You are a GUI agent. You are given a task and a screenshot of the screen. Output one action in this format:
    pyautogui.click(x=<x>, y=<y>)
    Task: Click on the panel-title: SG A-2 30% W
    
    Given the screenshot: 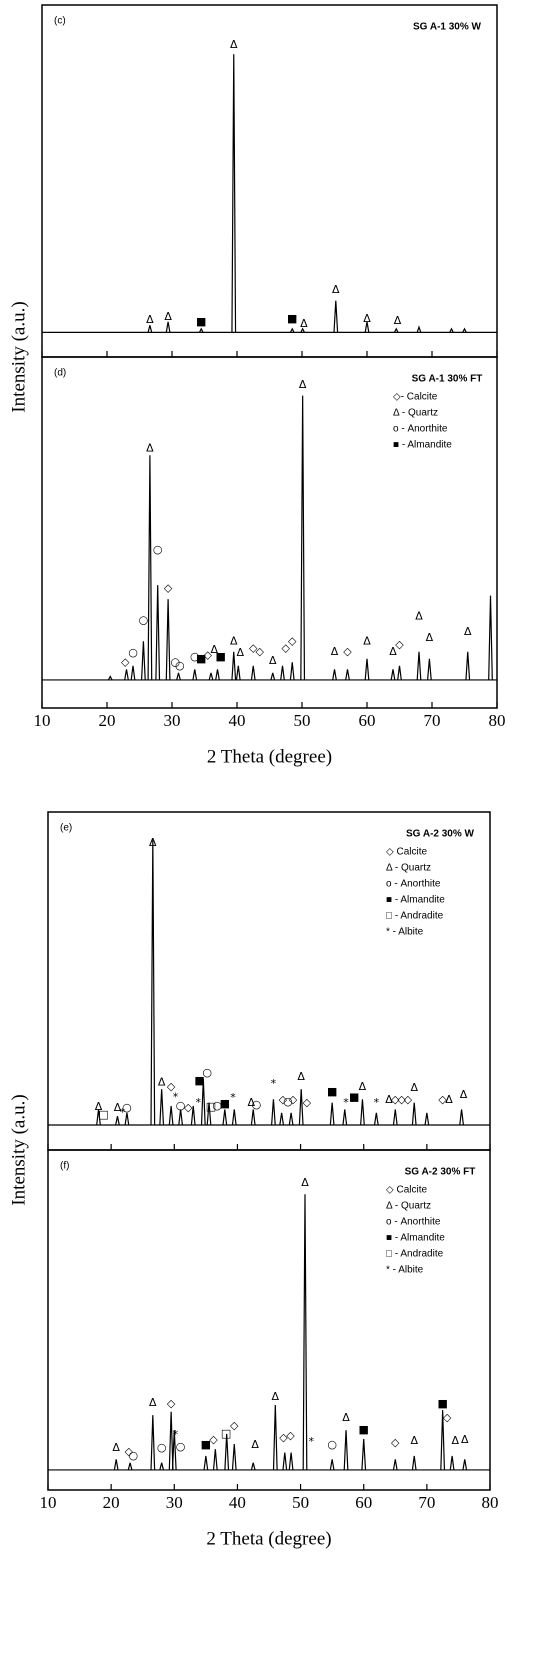 What is the action you would take?
    pyautogui.click(x=440, y=834)
    